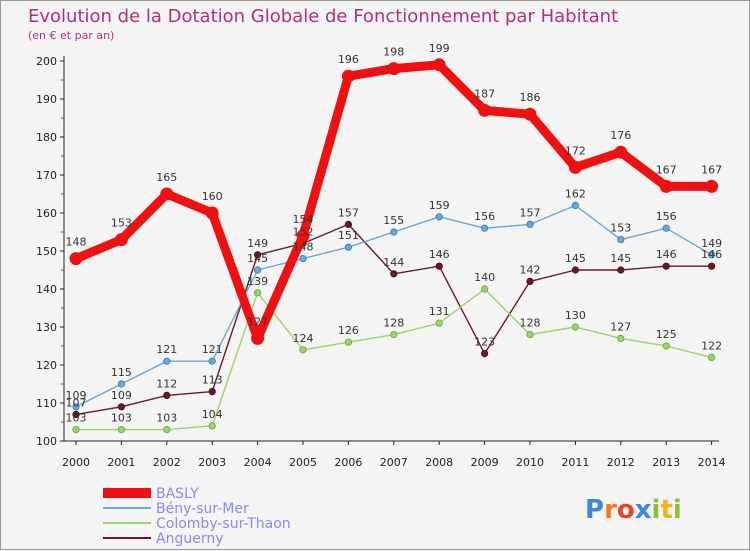 The image size is (750, 551). Describe the element at coordinates (348, 235) in the screenshot. I see `data-label-b-ny-sur-mer: 151` at that location.